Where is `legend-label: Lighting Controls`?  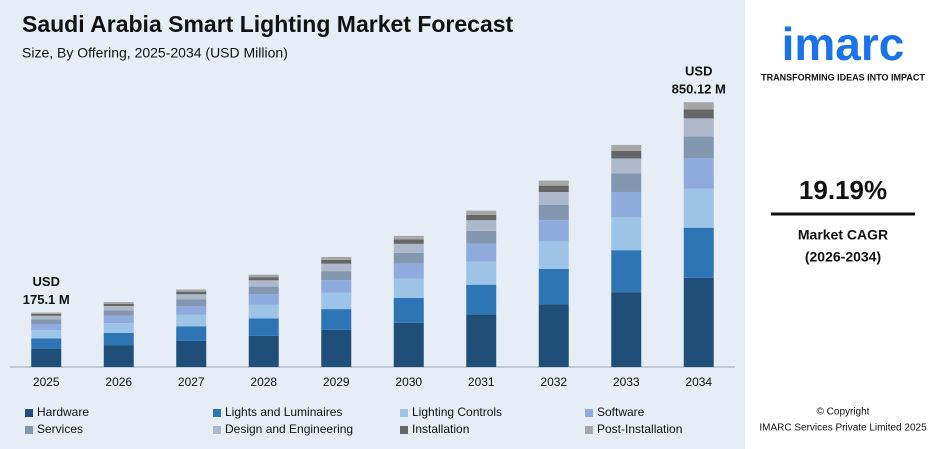
legend-label: Lighting Controls is located at coordinates (457, 412).